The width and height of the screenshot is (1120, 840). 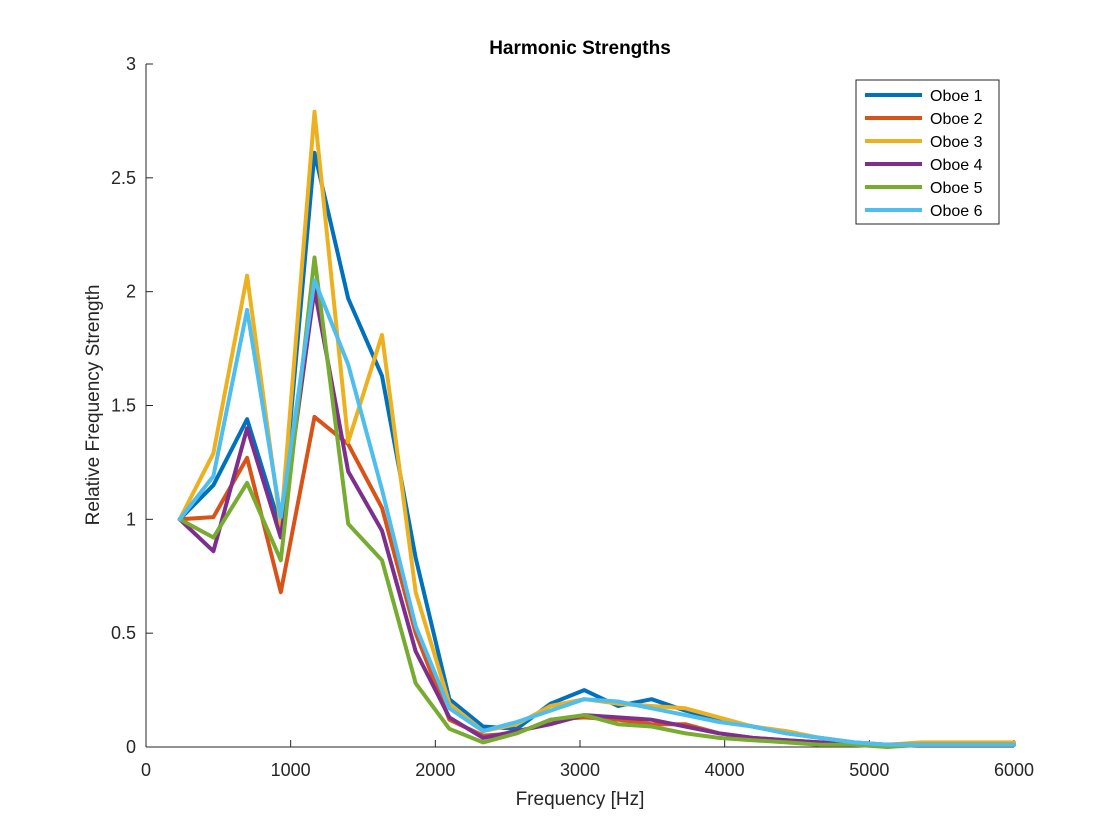 I want to click on x-tick-label: 3000, so click(x=580, y=770).